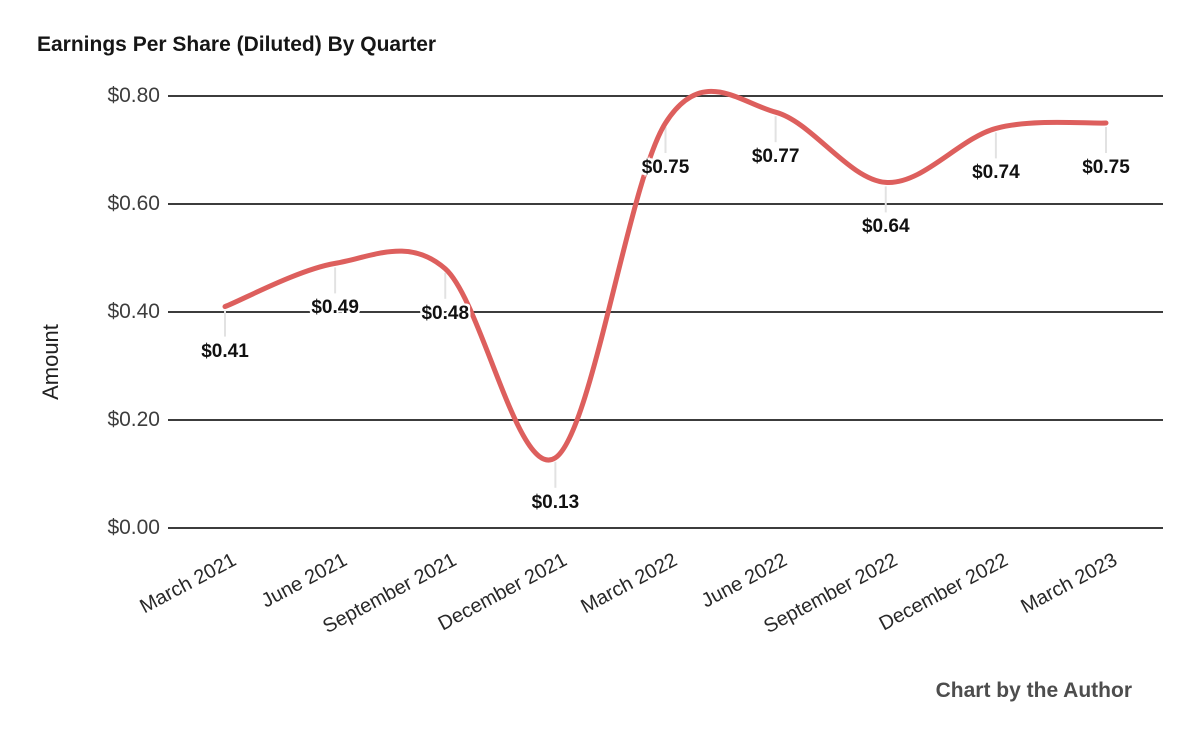 The height and width of the screenshot is (741, 1200). What do you see at coordinates (996, 173) in the screenshot?
I see `data-label: $0.74` at bounding box center [996, 173].